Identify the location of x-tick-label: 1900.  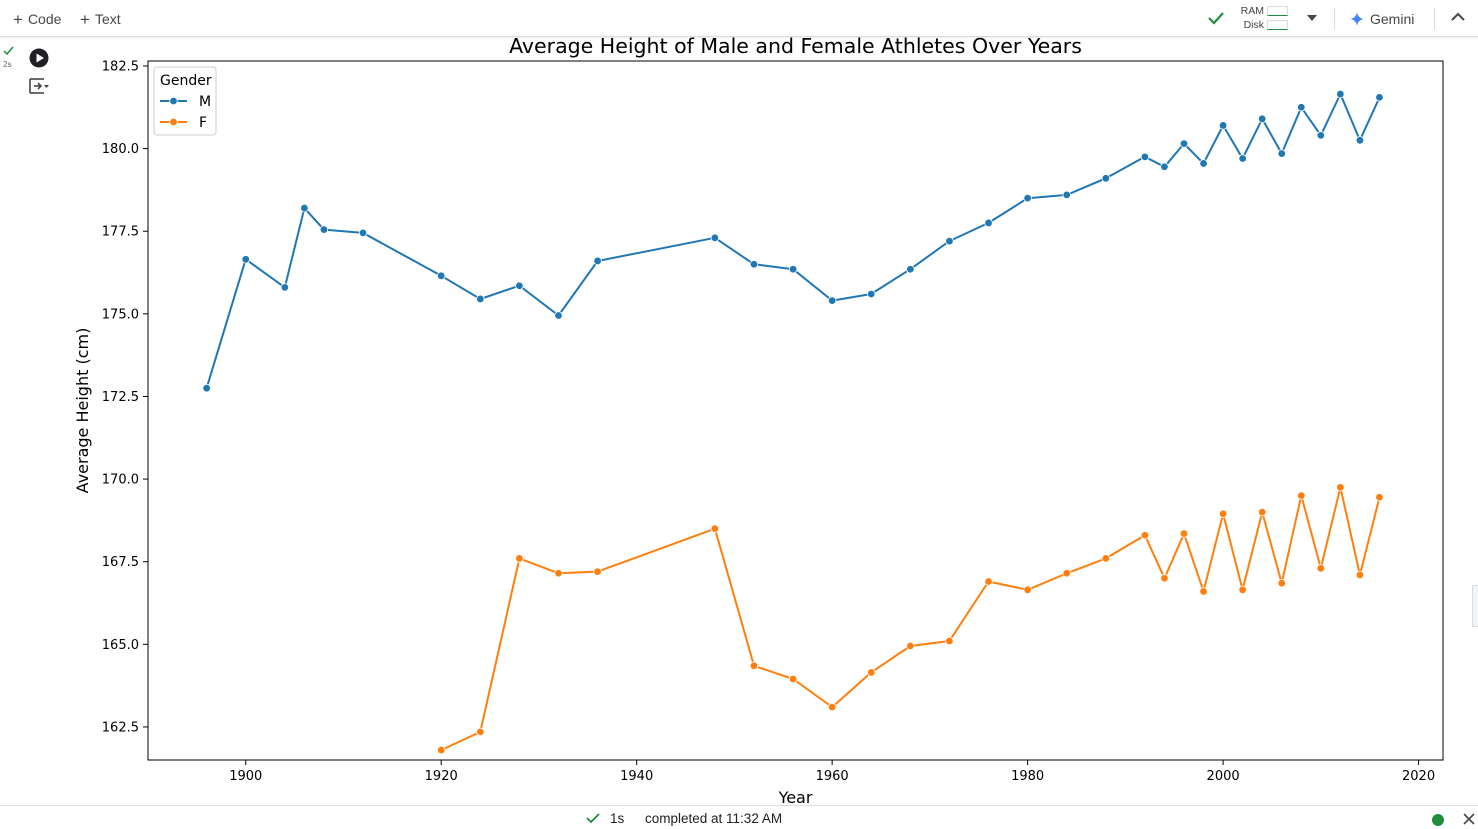
(245, 776).